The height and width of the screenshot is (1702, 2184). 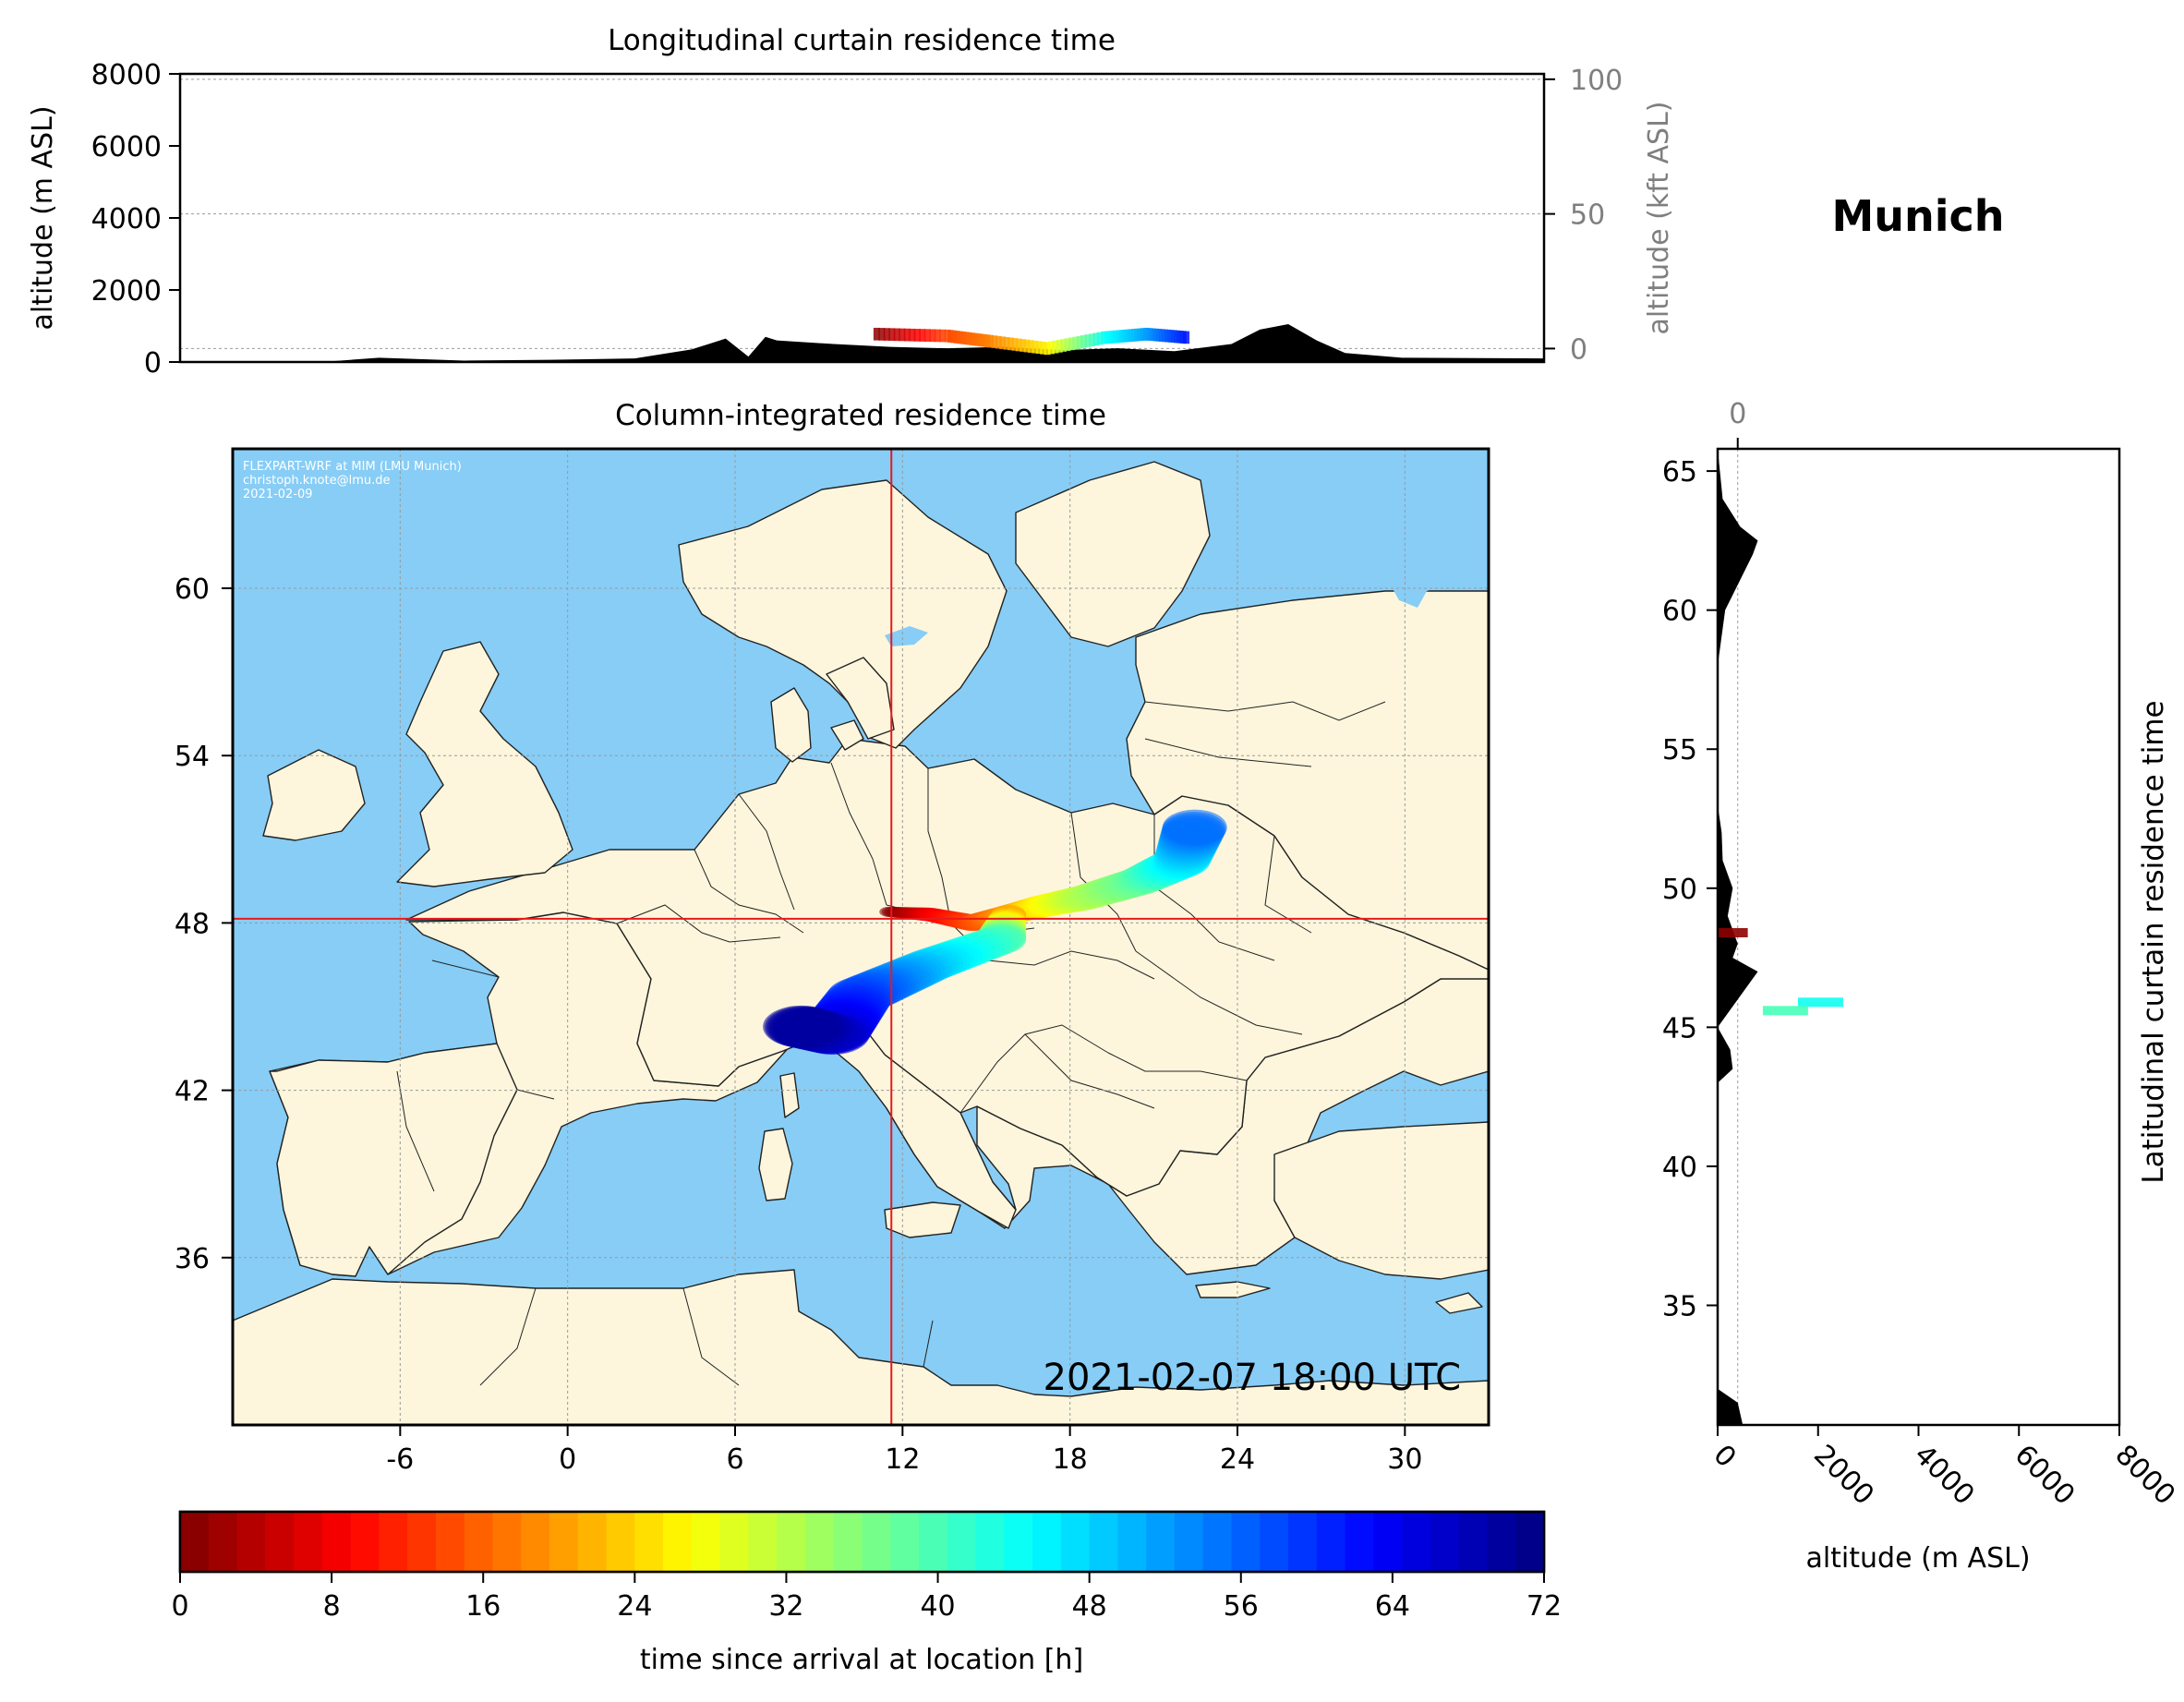 I want to click on colorbar-label: time since arrival at location [h], so click(x=861, y=1660).